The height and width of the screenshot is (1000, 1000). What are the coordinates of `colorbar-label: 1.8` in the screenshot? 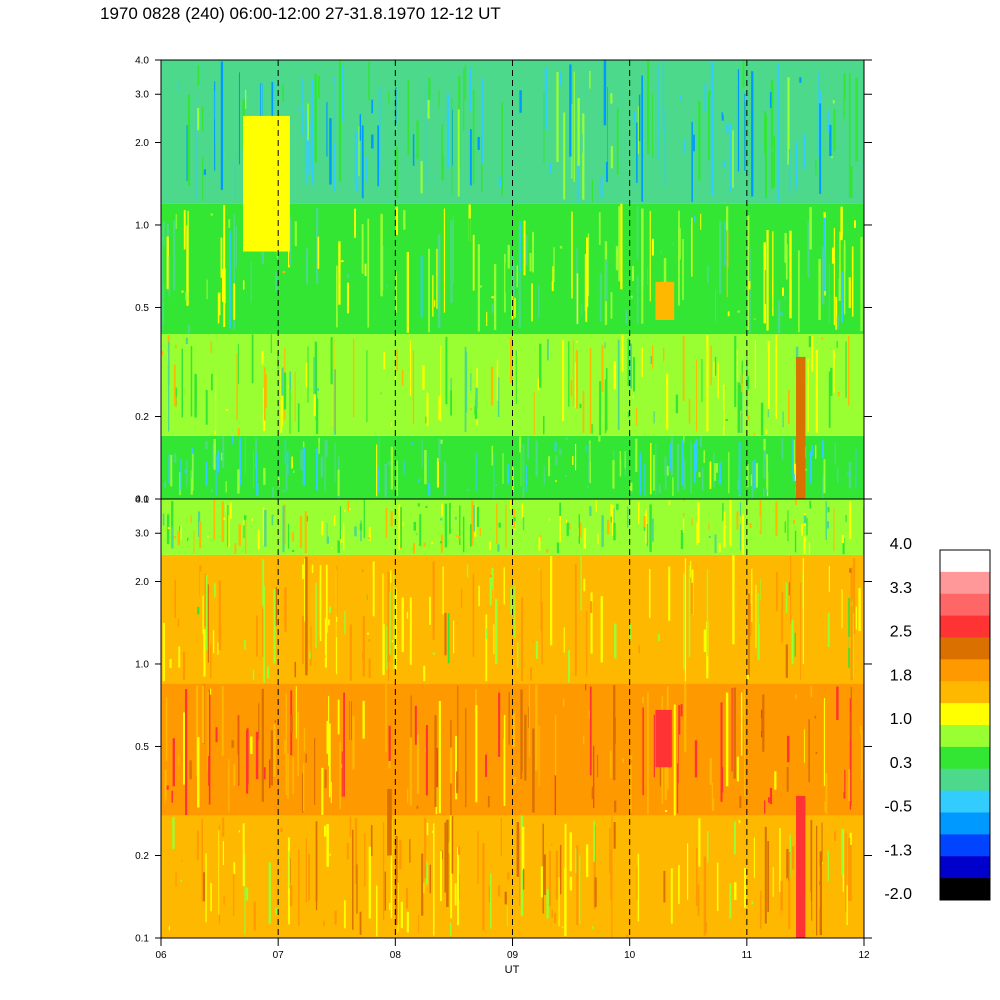 It's located at (901, 675).